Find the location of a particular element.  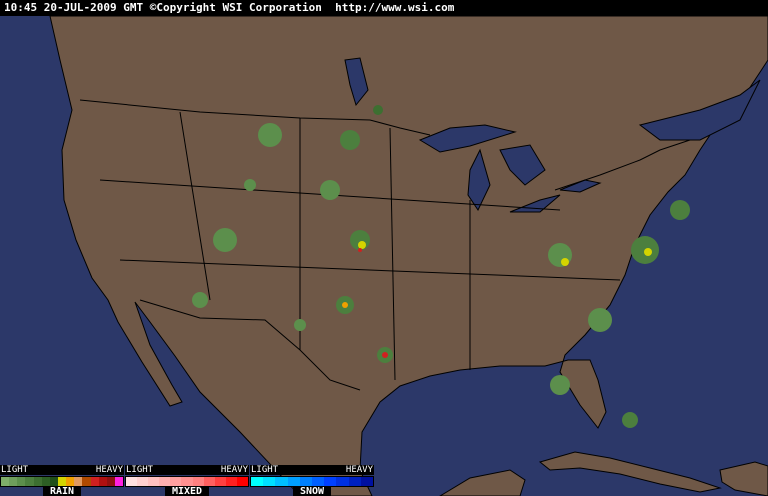

copyright: ©Copyright WSI Corporation is located at coordinates (235, 7).